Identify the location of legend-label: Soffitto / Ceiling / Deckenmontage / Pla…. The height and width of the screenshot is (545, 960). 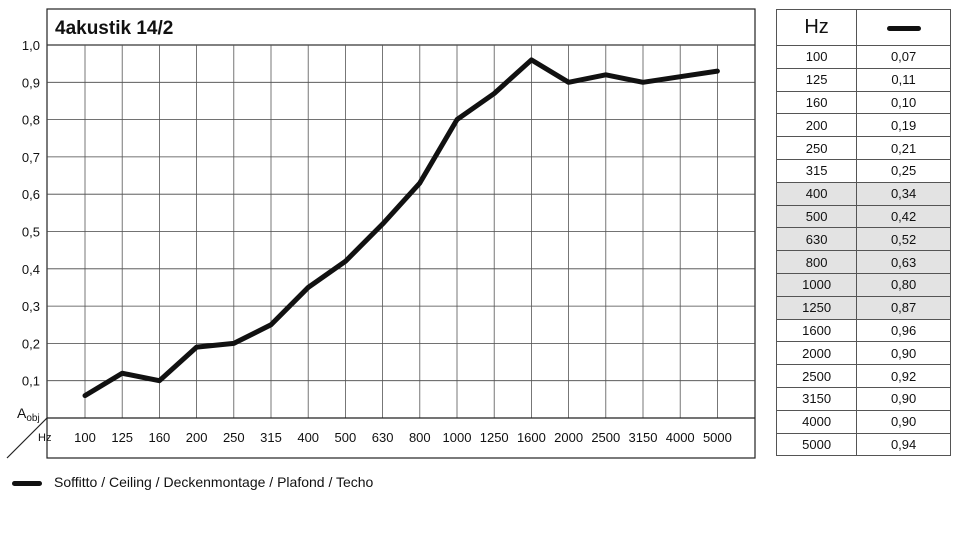
(214, 482).